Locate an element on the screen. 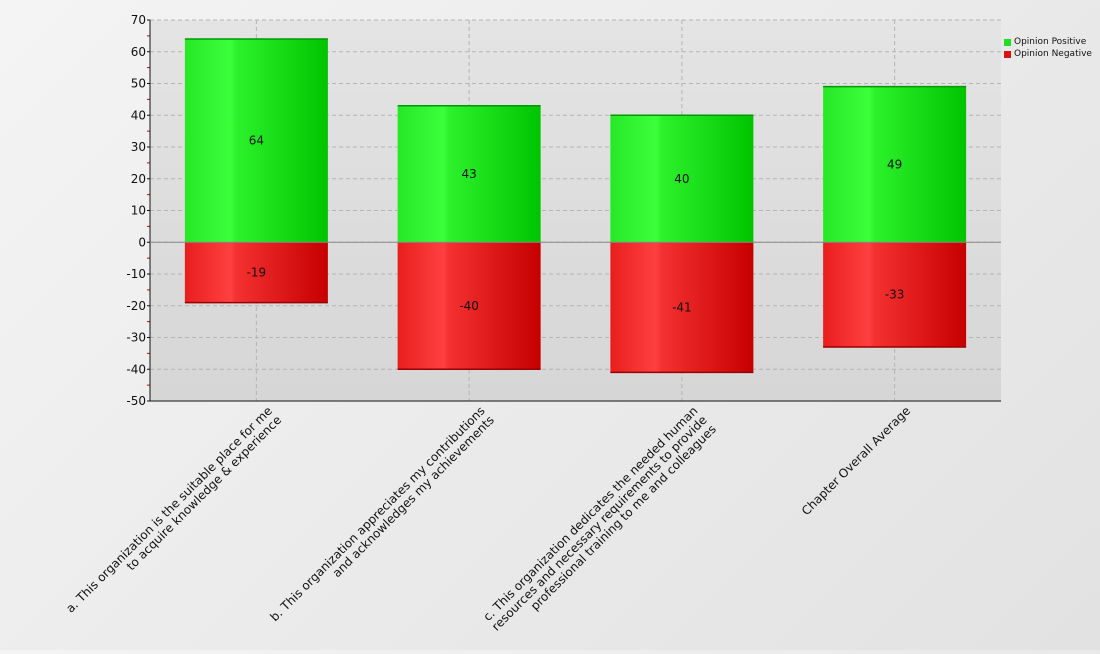 The height and width of the screenshot is (654, 1100). data-label-negative: -33 is located at coordinates (895, 295).